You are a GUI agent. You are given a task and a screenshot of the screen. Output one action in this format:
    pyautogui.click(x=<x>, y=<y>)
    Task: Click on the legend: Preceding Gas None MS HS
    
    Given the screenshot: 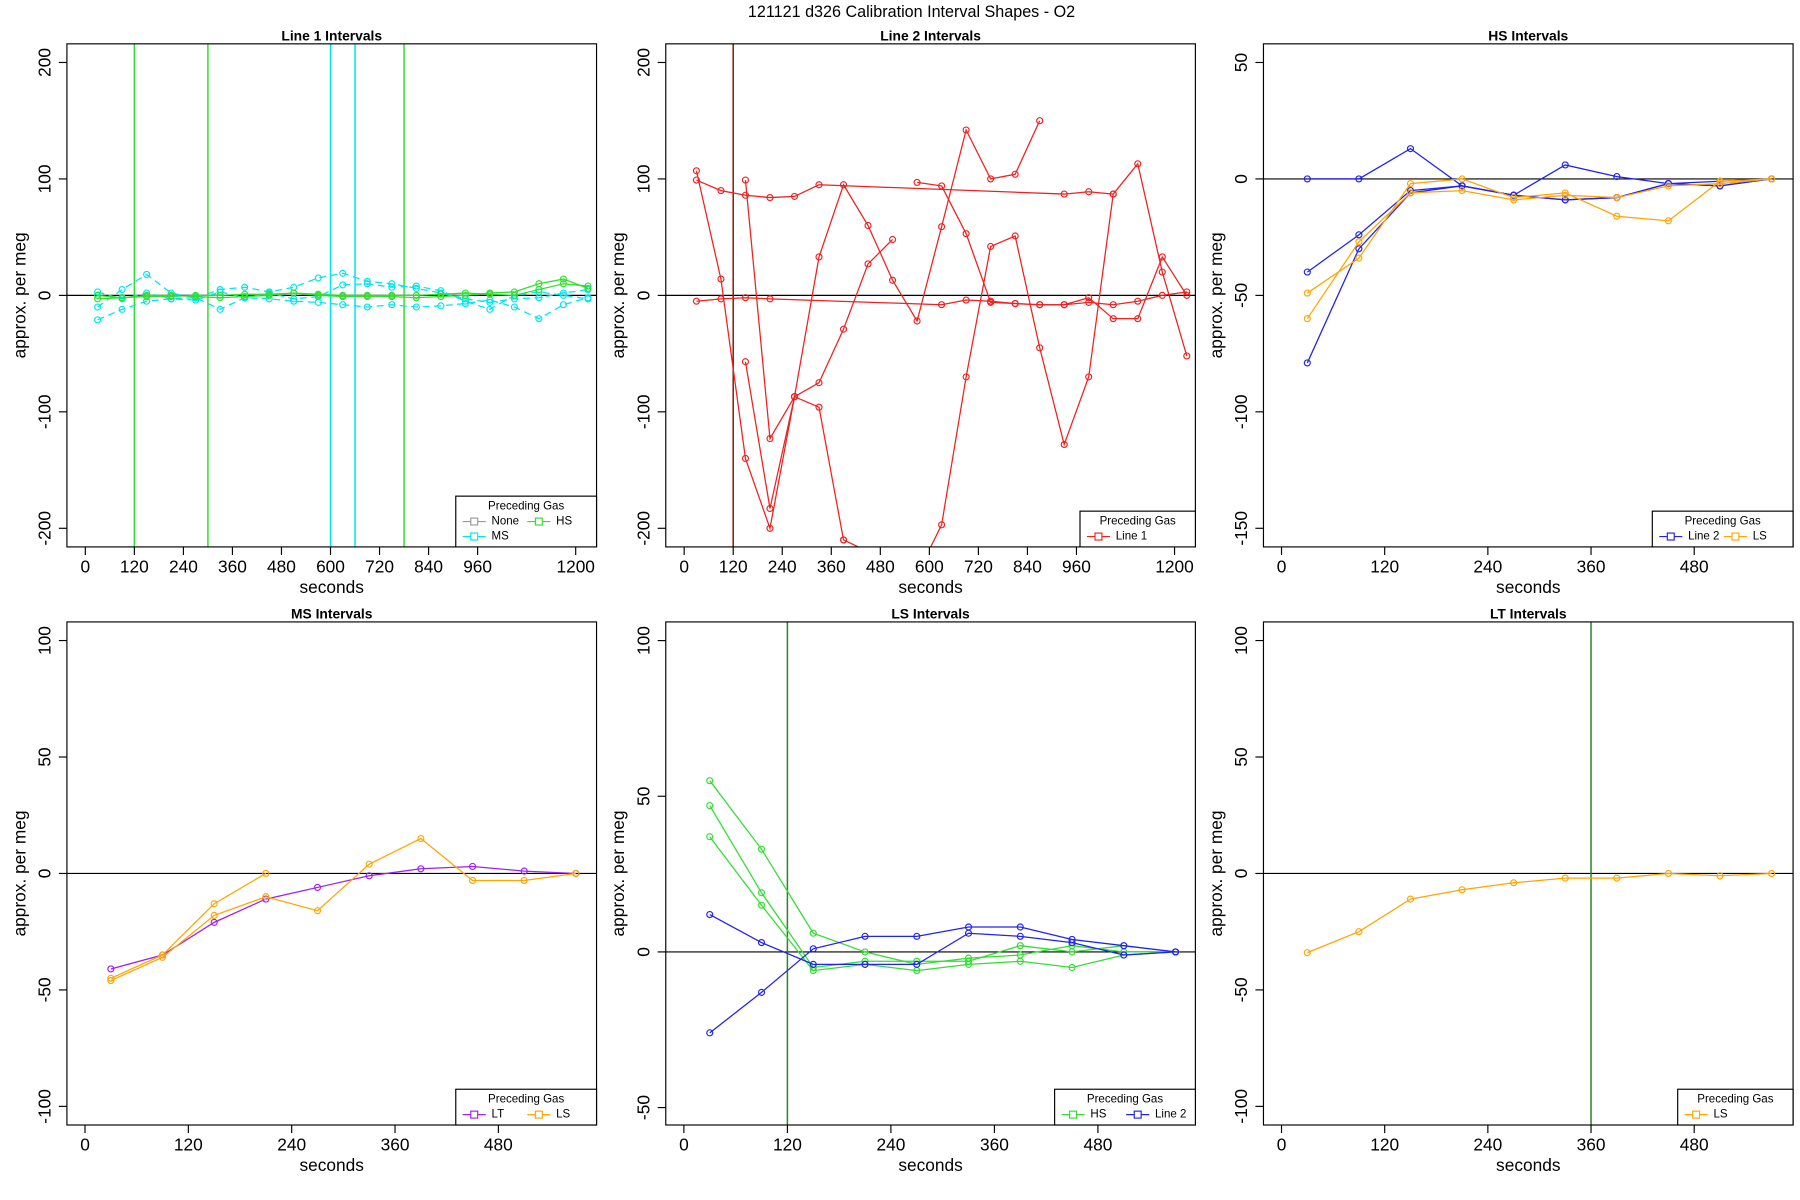 What is the action you would take?
    pyautogui.click(x=526, y=521)
    